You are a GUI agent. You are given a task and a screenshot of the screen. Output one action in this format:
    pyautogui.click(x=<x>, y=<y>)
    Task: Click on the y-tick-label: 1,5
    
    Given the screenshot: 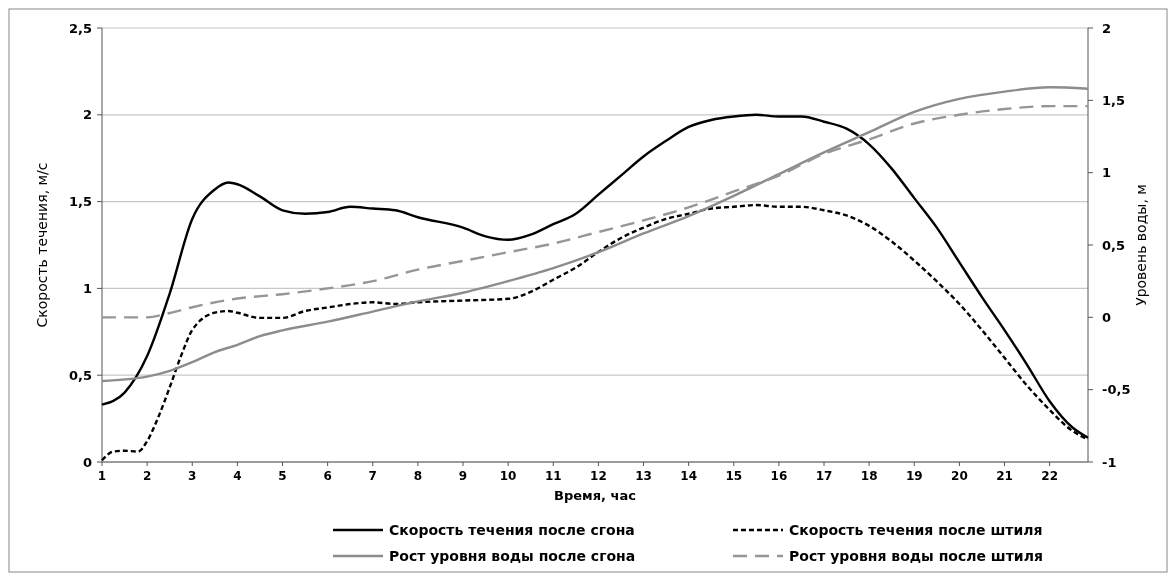 What is the action you would take?
    pyautogui.click(x=80, y=202)
    